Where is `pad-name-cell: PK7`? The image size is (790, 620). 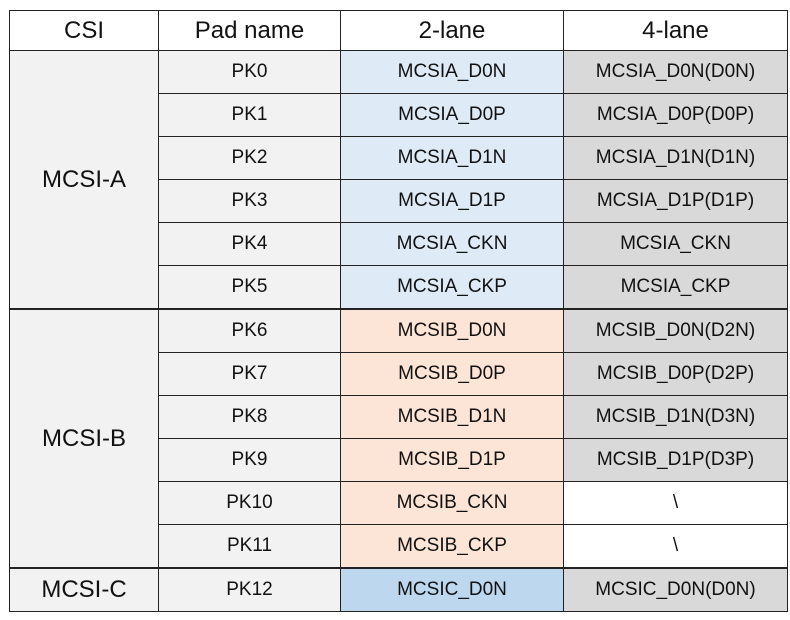
pad-name-cell: PK7 is located at coordinates (249, 374).